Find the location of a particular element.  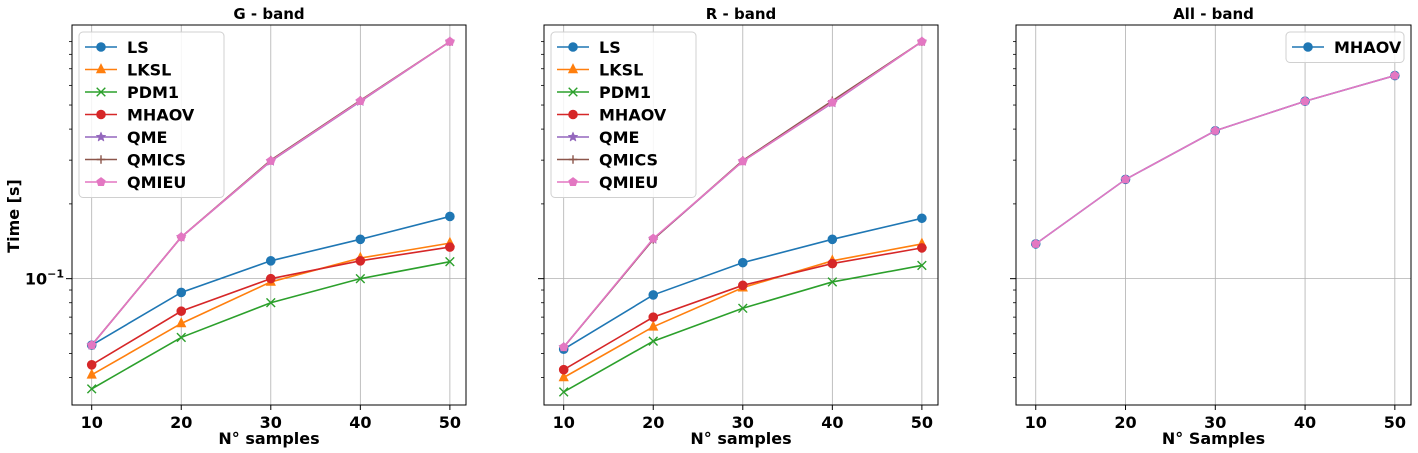

chart-title: G - band is located at coordinates (268, 14).